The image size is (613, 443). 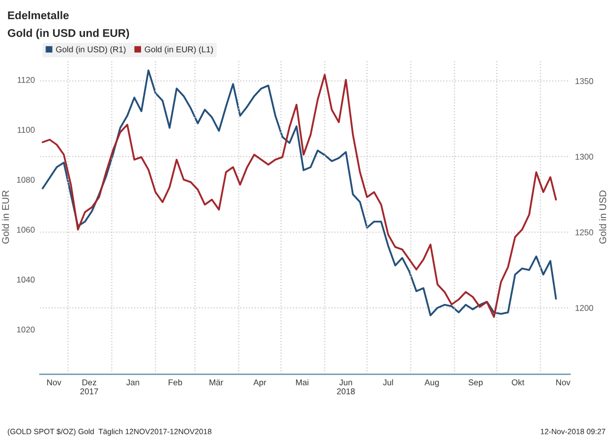 What do you see at coordinates (518, 382) in the screenshot?
I see `x-tick-label: Okt` at bounding box center [518, 382].